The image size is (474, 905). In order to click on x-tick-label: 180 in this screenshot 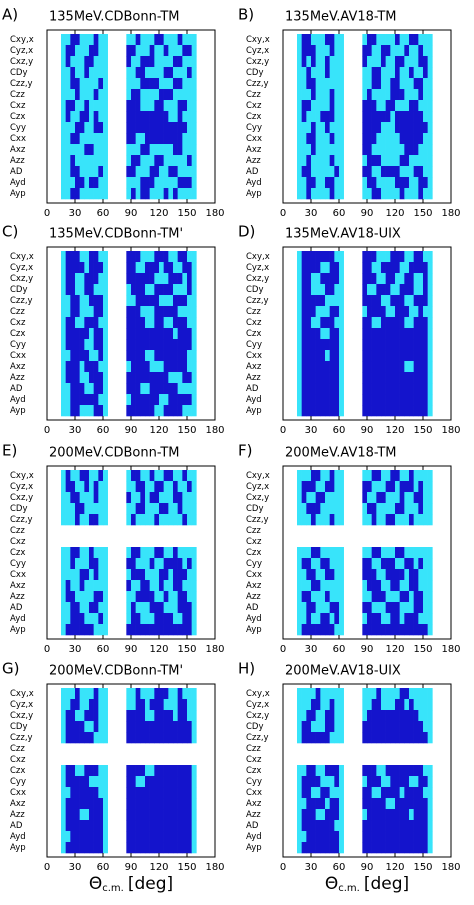, I will do `click(450, 867)`.